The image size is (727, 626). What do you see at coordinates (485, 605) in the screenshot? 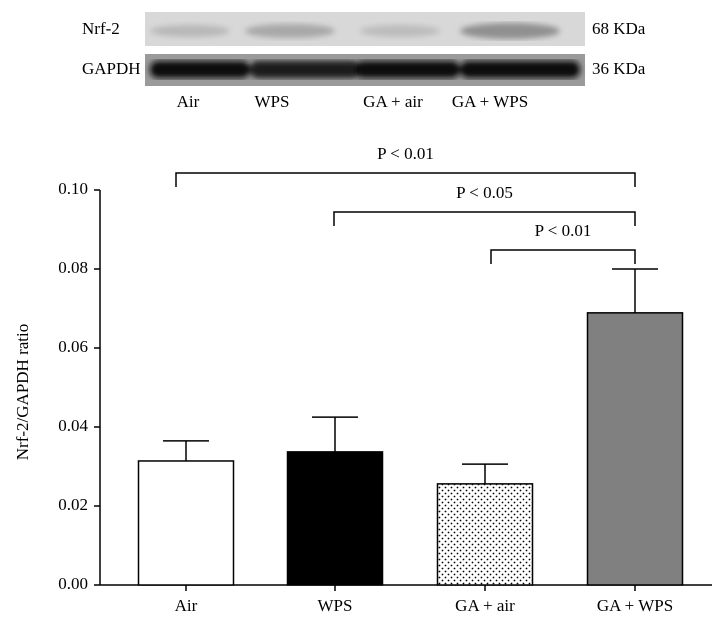
I see `x-tick-label: GA + air` at bounding box center [485, 605].